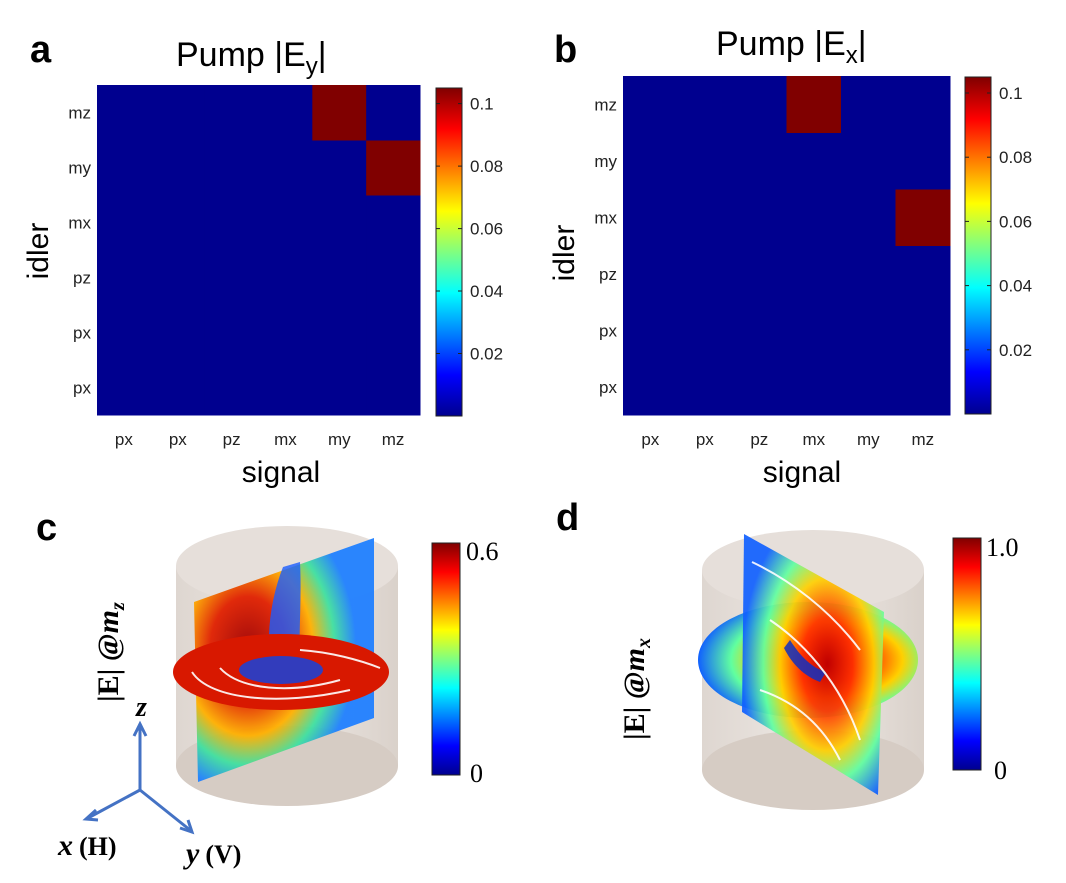  Describe the element at coordinates (787, 439) in the screenshot. I see `x-ticks-b: px px pz mx my mz` at that location.